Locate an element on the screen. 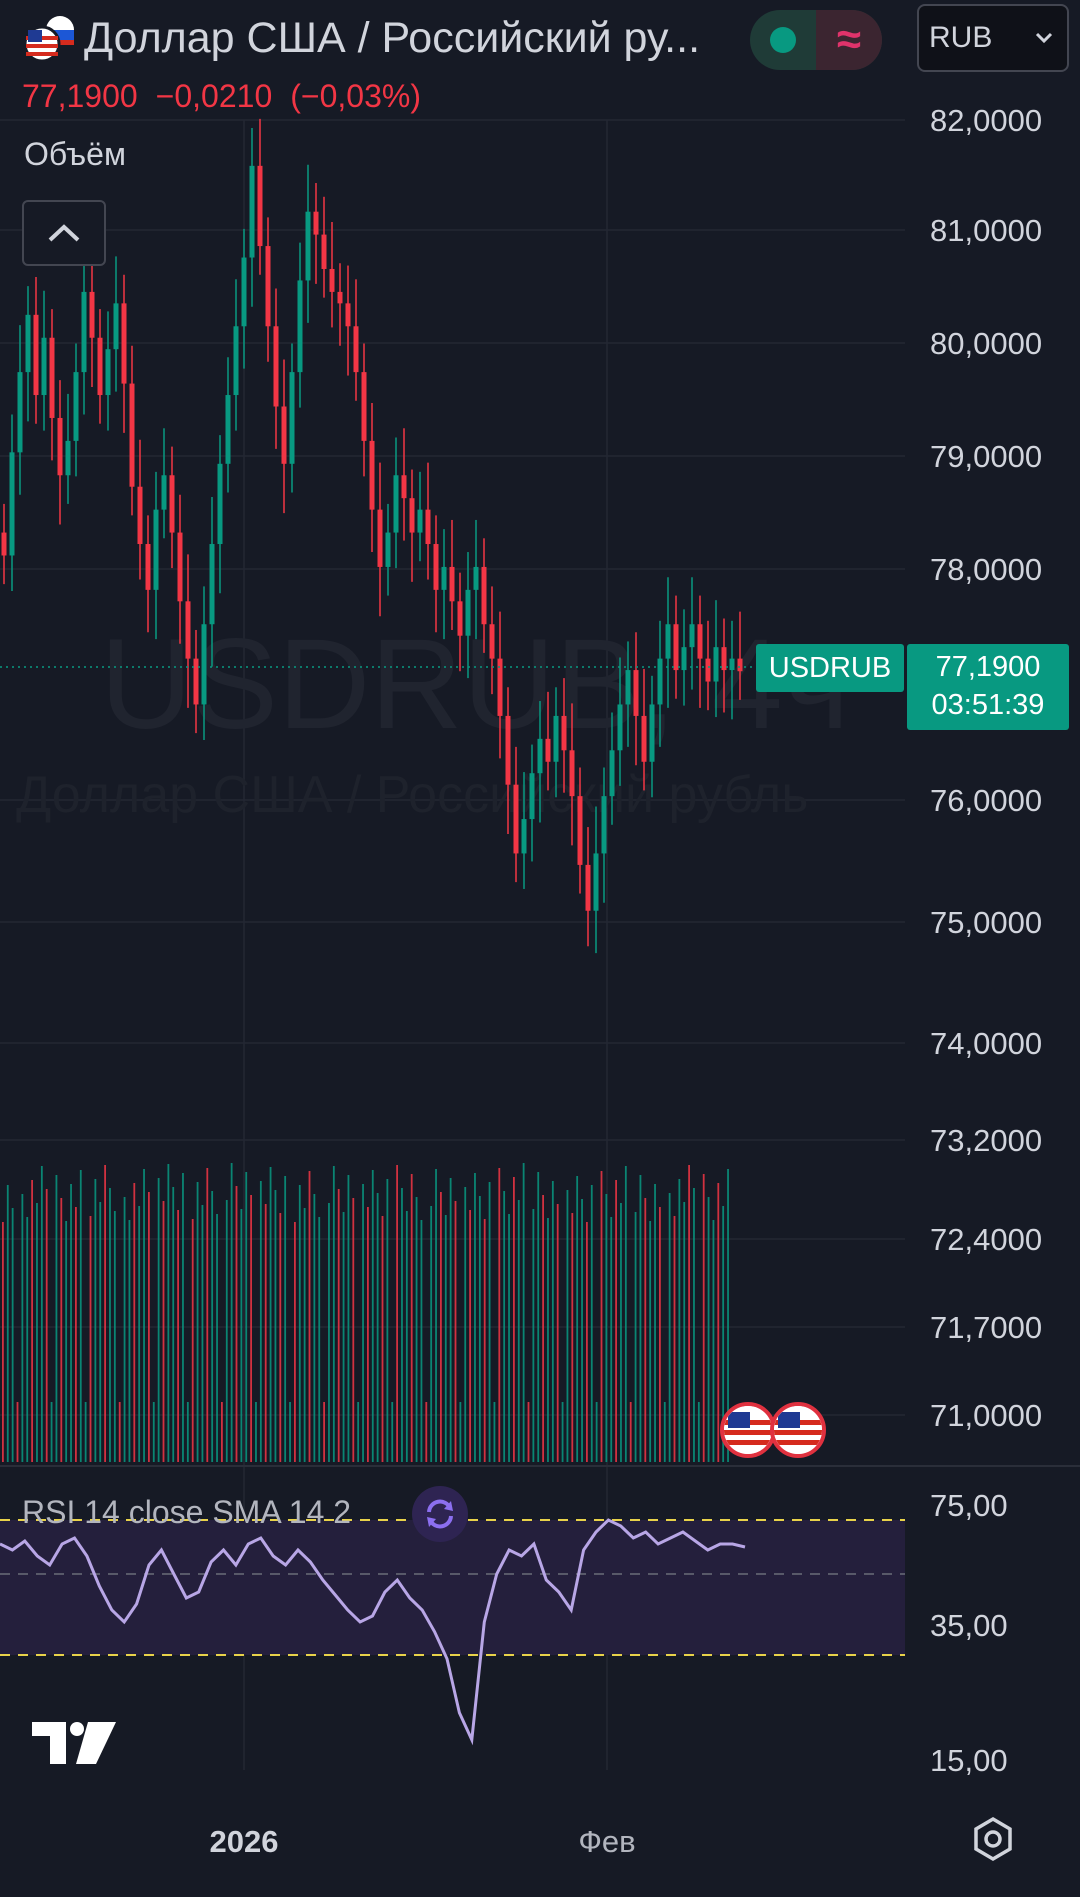 Image resolution: width=1080 pixels, height=1897 pixels. rsi-axis: 75,00 35,00 15,00 is located at coordinates (969, 1633).